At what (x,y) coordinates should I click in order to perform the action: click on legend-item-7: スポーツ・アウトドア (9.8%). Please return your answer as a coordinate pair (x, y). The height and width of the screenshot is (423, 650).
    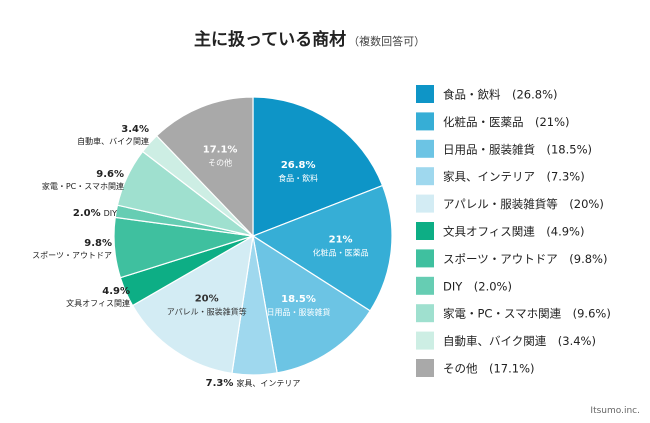
    Looking at the image, I should click on (511, 258).